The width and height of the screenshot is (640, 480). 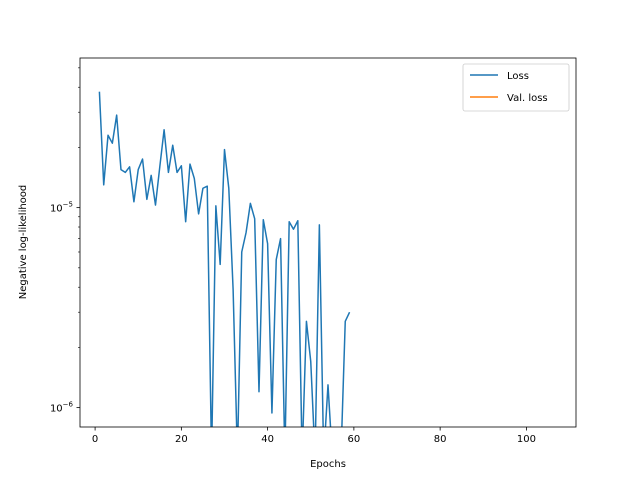 What do you see at coordinates (328, 464) in the screenshot?
I see `x-axis-label: Epochs` at bounding box center [328, 464].